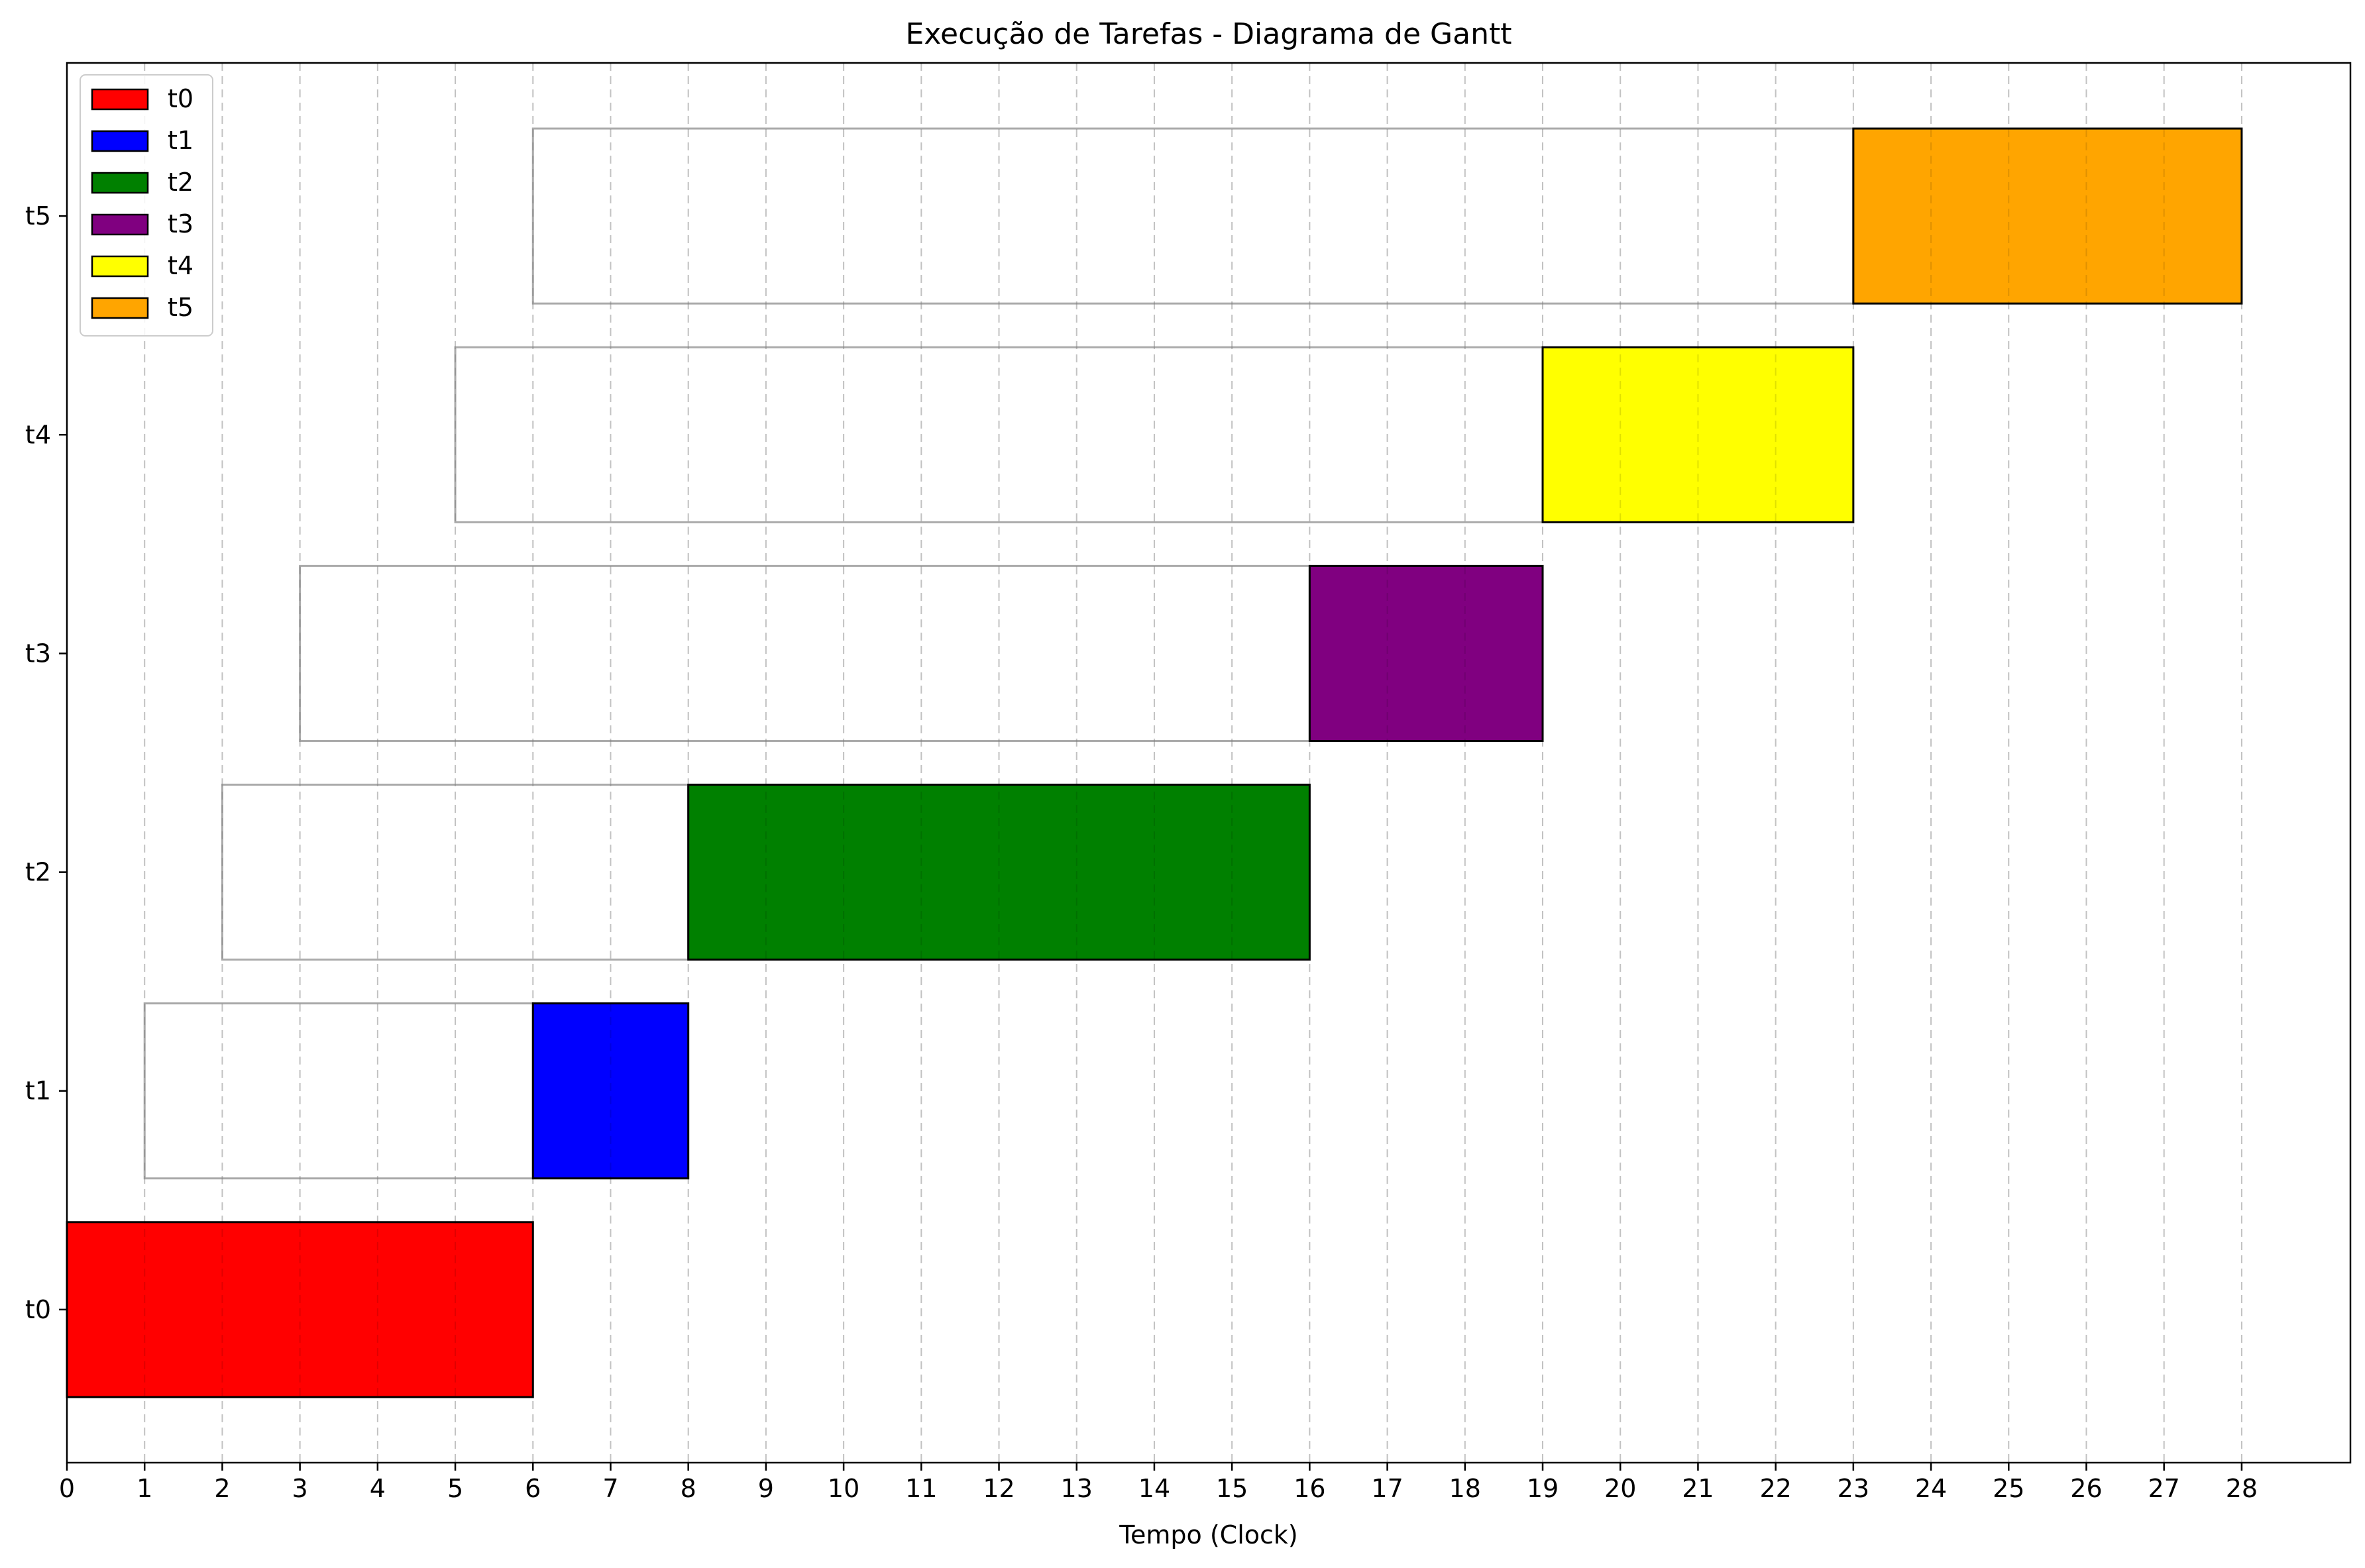  What do you see at coordinates (1208, 1534) in the screenshot?
I see `x-axis-label: Tempo (Clock)` at bounding box center [1208, 1534].